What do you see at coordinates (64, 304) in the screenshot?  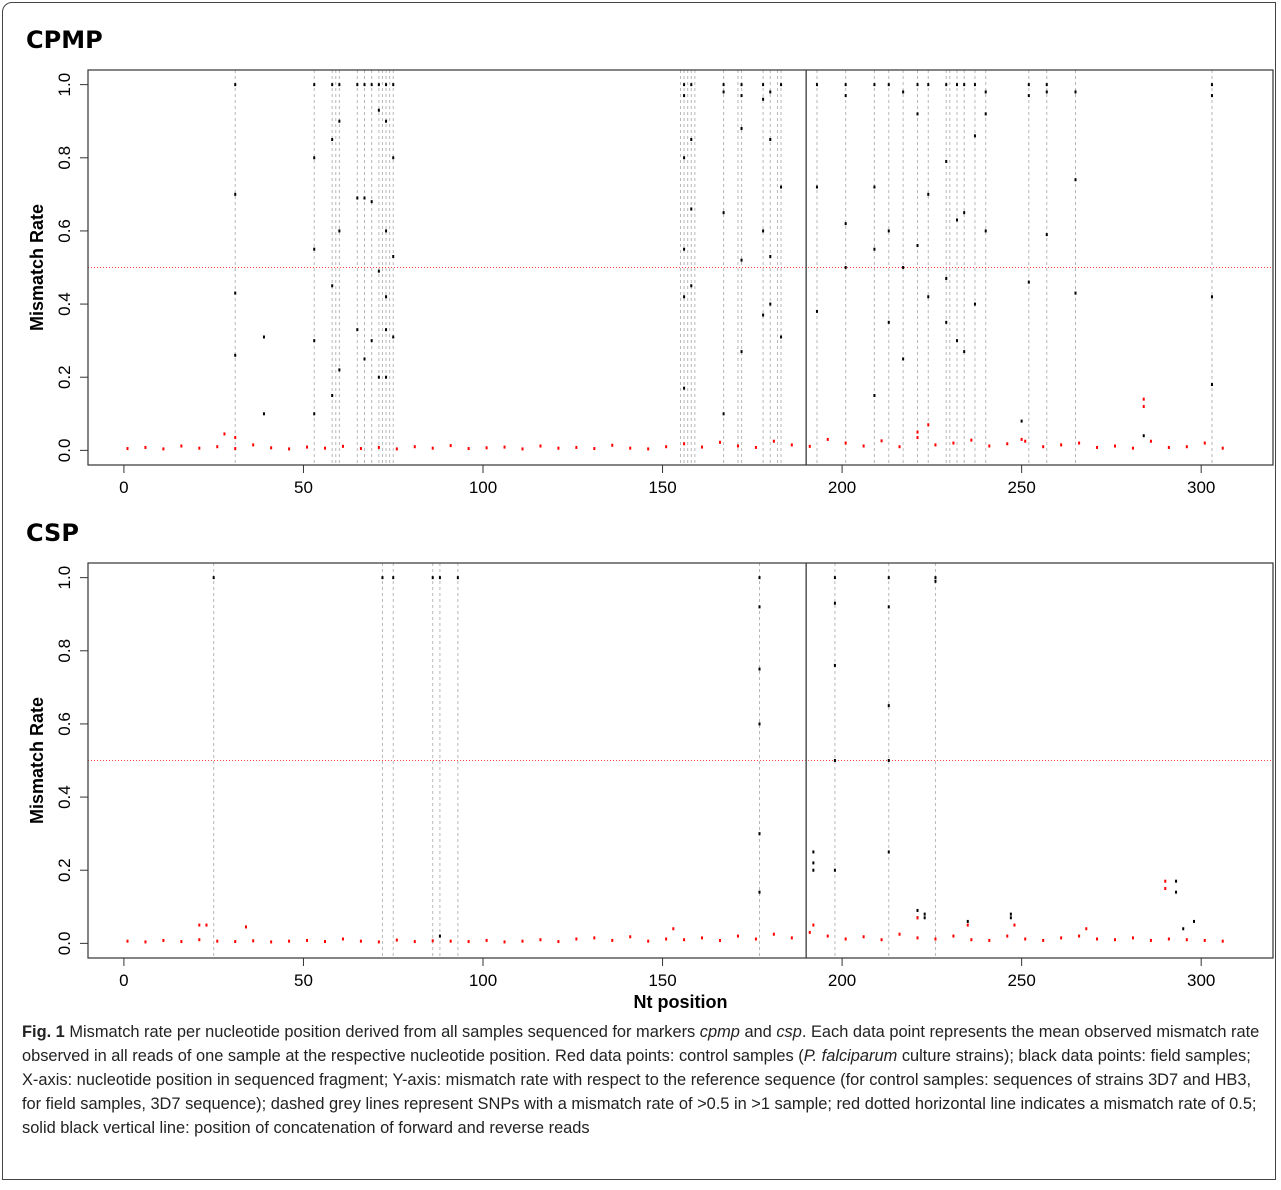 I see `y-tick-label: 0.4` at bounding box center [64, 304].